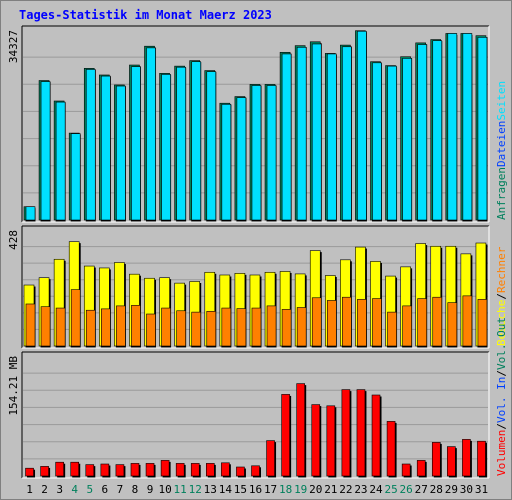 The image size is (512, 500). What do you see at coordinates (255, 489) in the screenshot?
I see `x-tick-label-16: 16` at bounding box center [255, 489].